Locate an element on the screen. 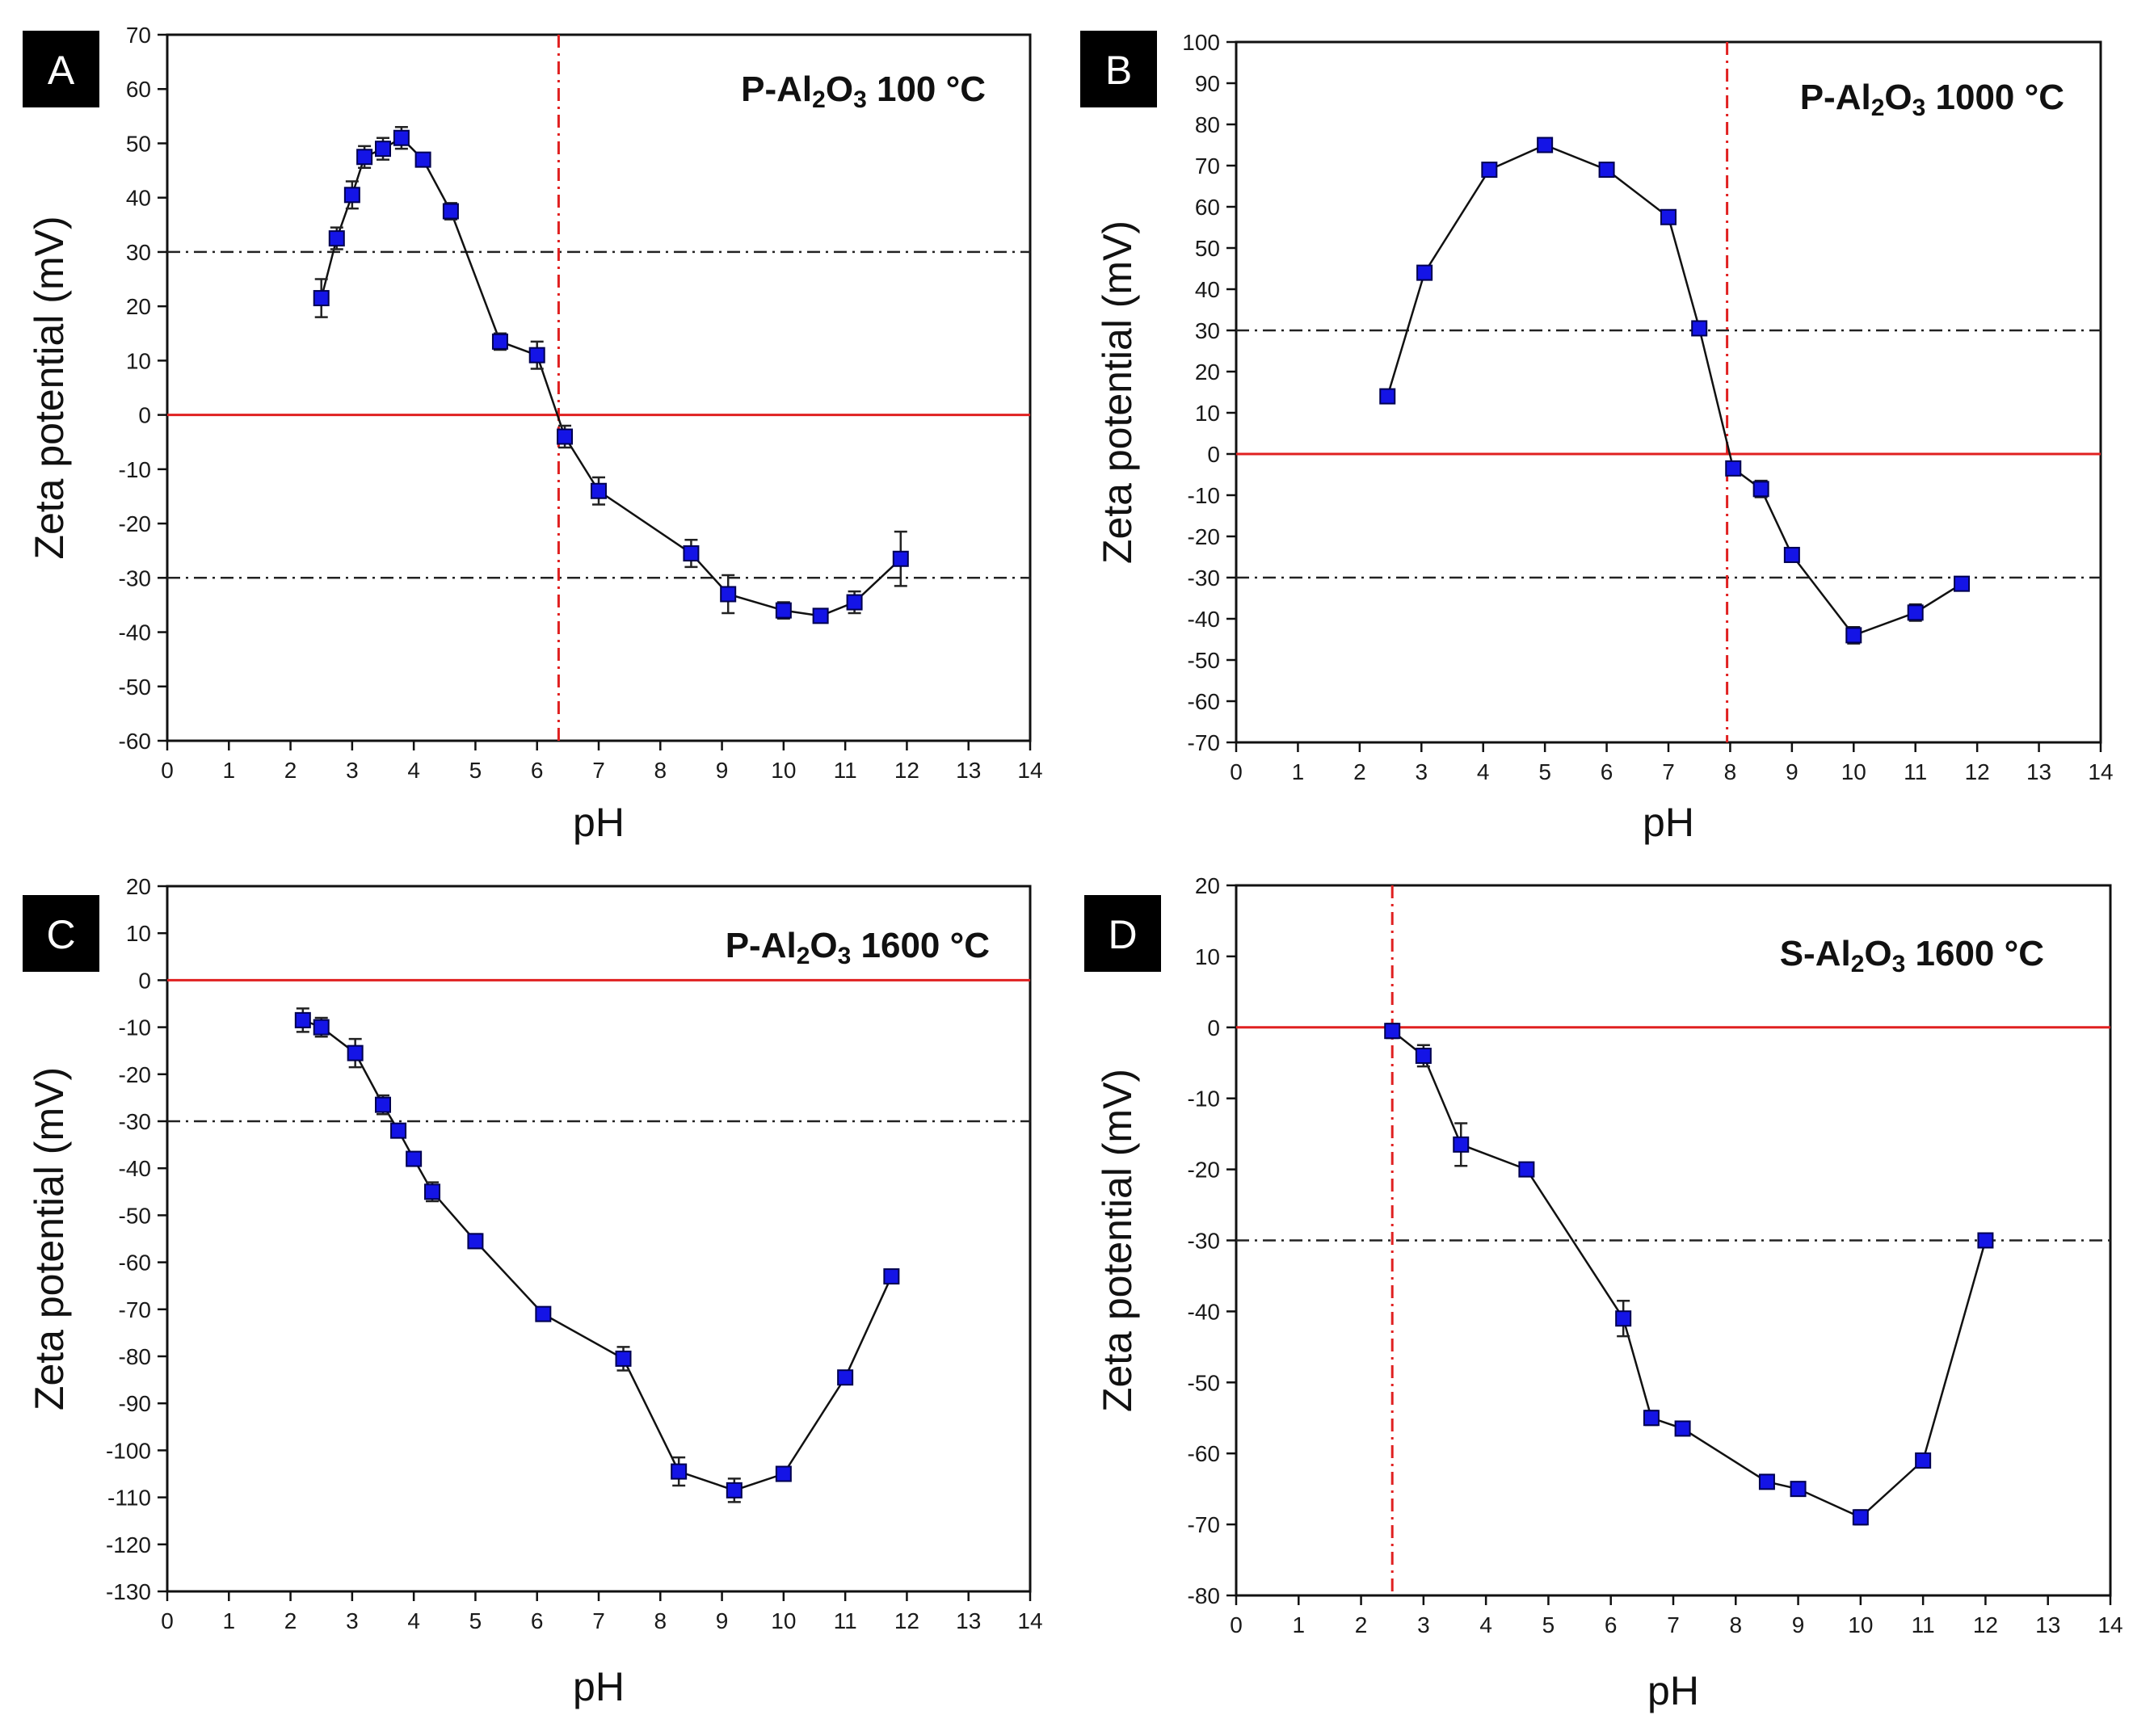  panel-title: S-Al2O3 1600 °C is located at coordinates (1912, 955).